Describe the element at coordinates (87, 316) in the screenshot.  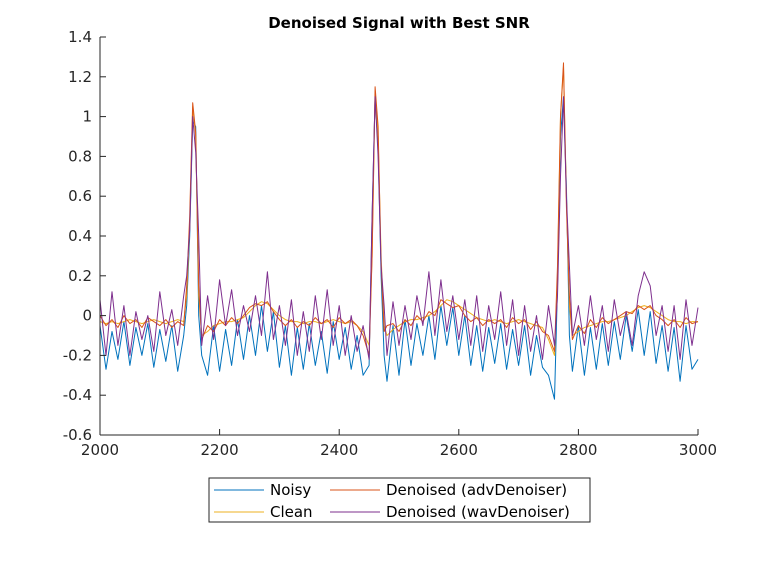
I see `y-tick-label: 0` at that location.